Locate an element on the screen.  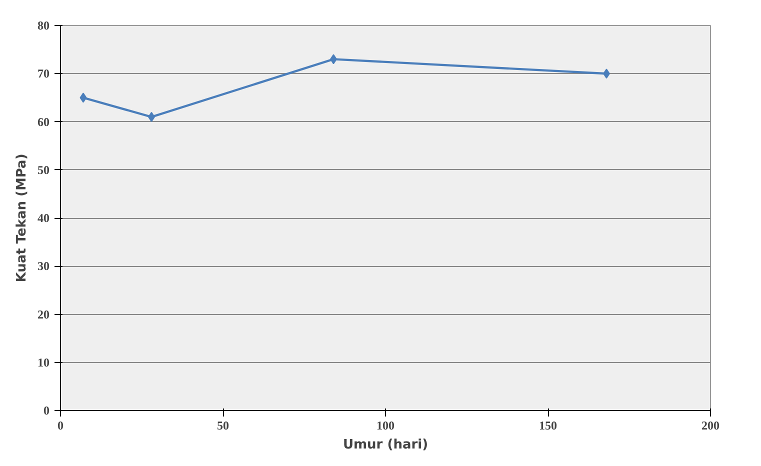
y-tick-label: 0 is located at coordinates (47, 411).